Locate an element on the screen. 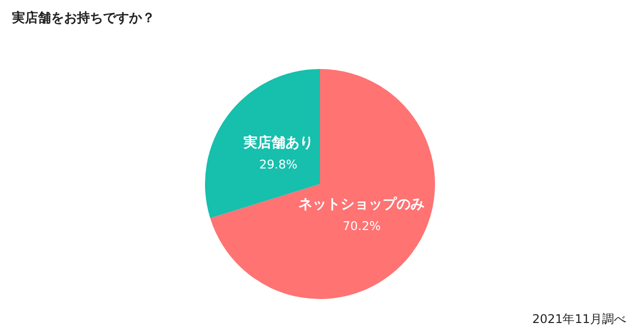  text: 実店舗をお持ちですか？ is located at coordinates (83, 18).